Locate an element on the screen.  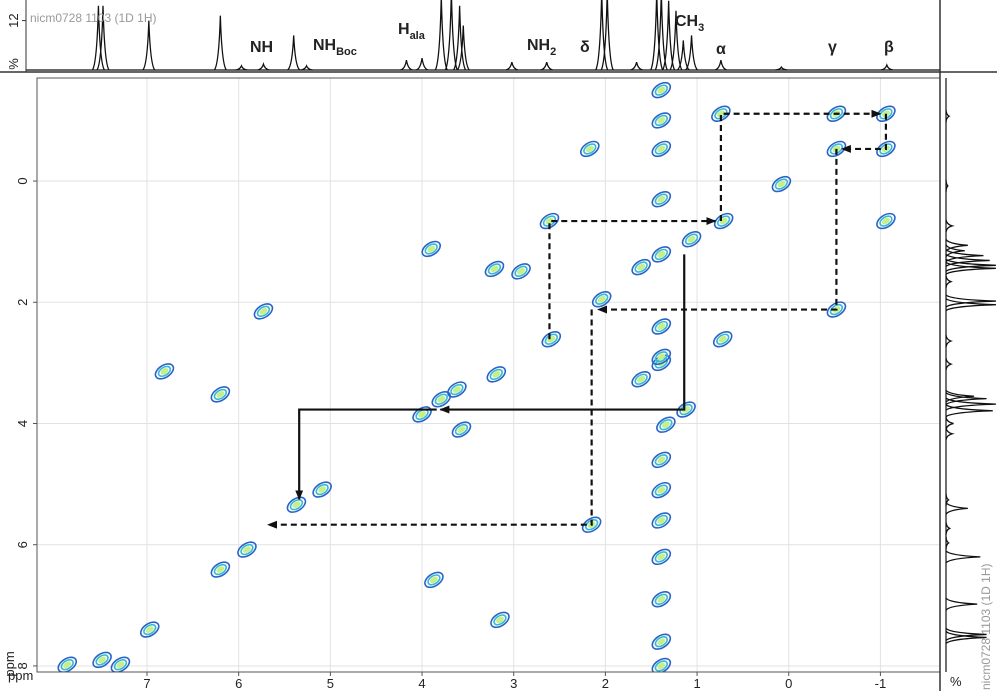
x-axis-label: ppm is located at coordinates (20, 675).